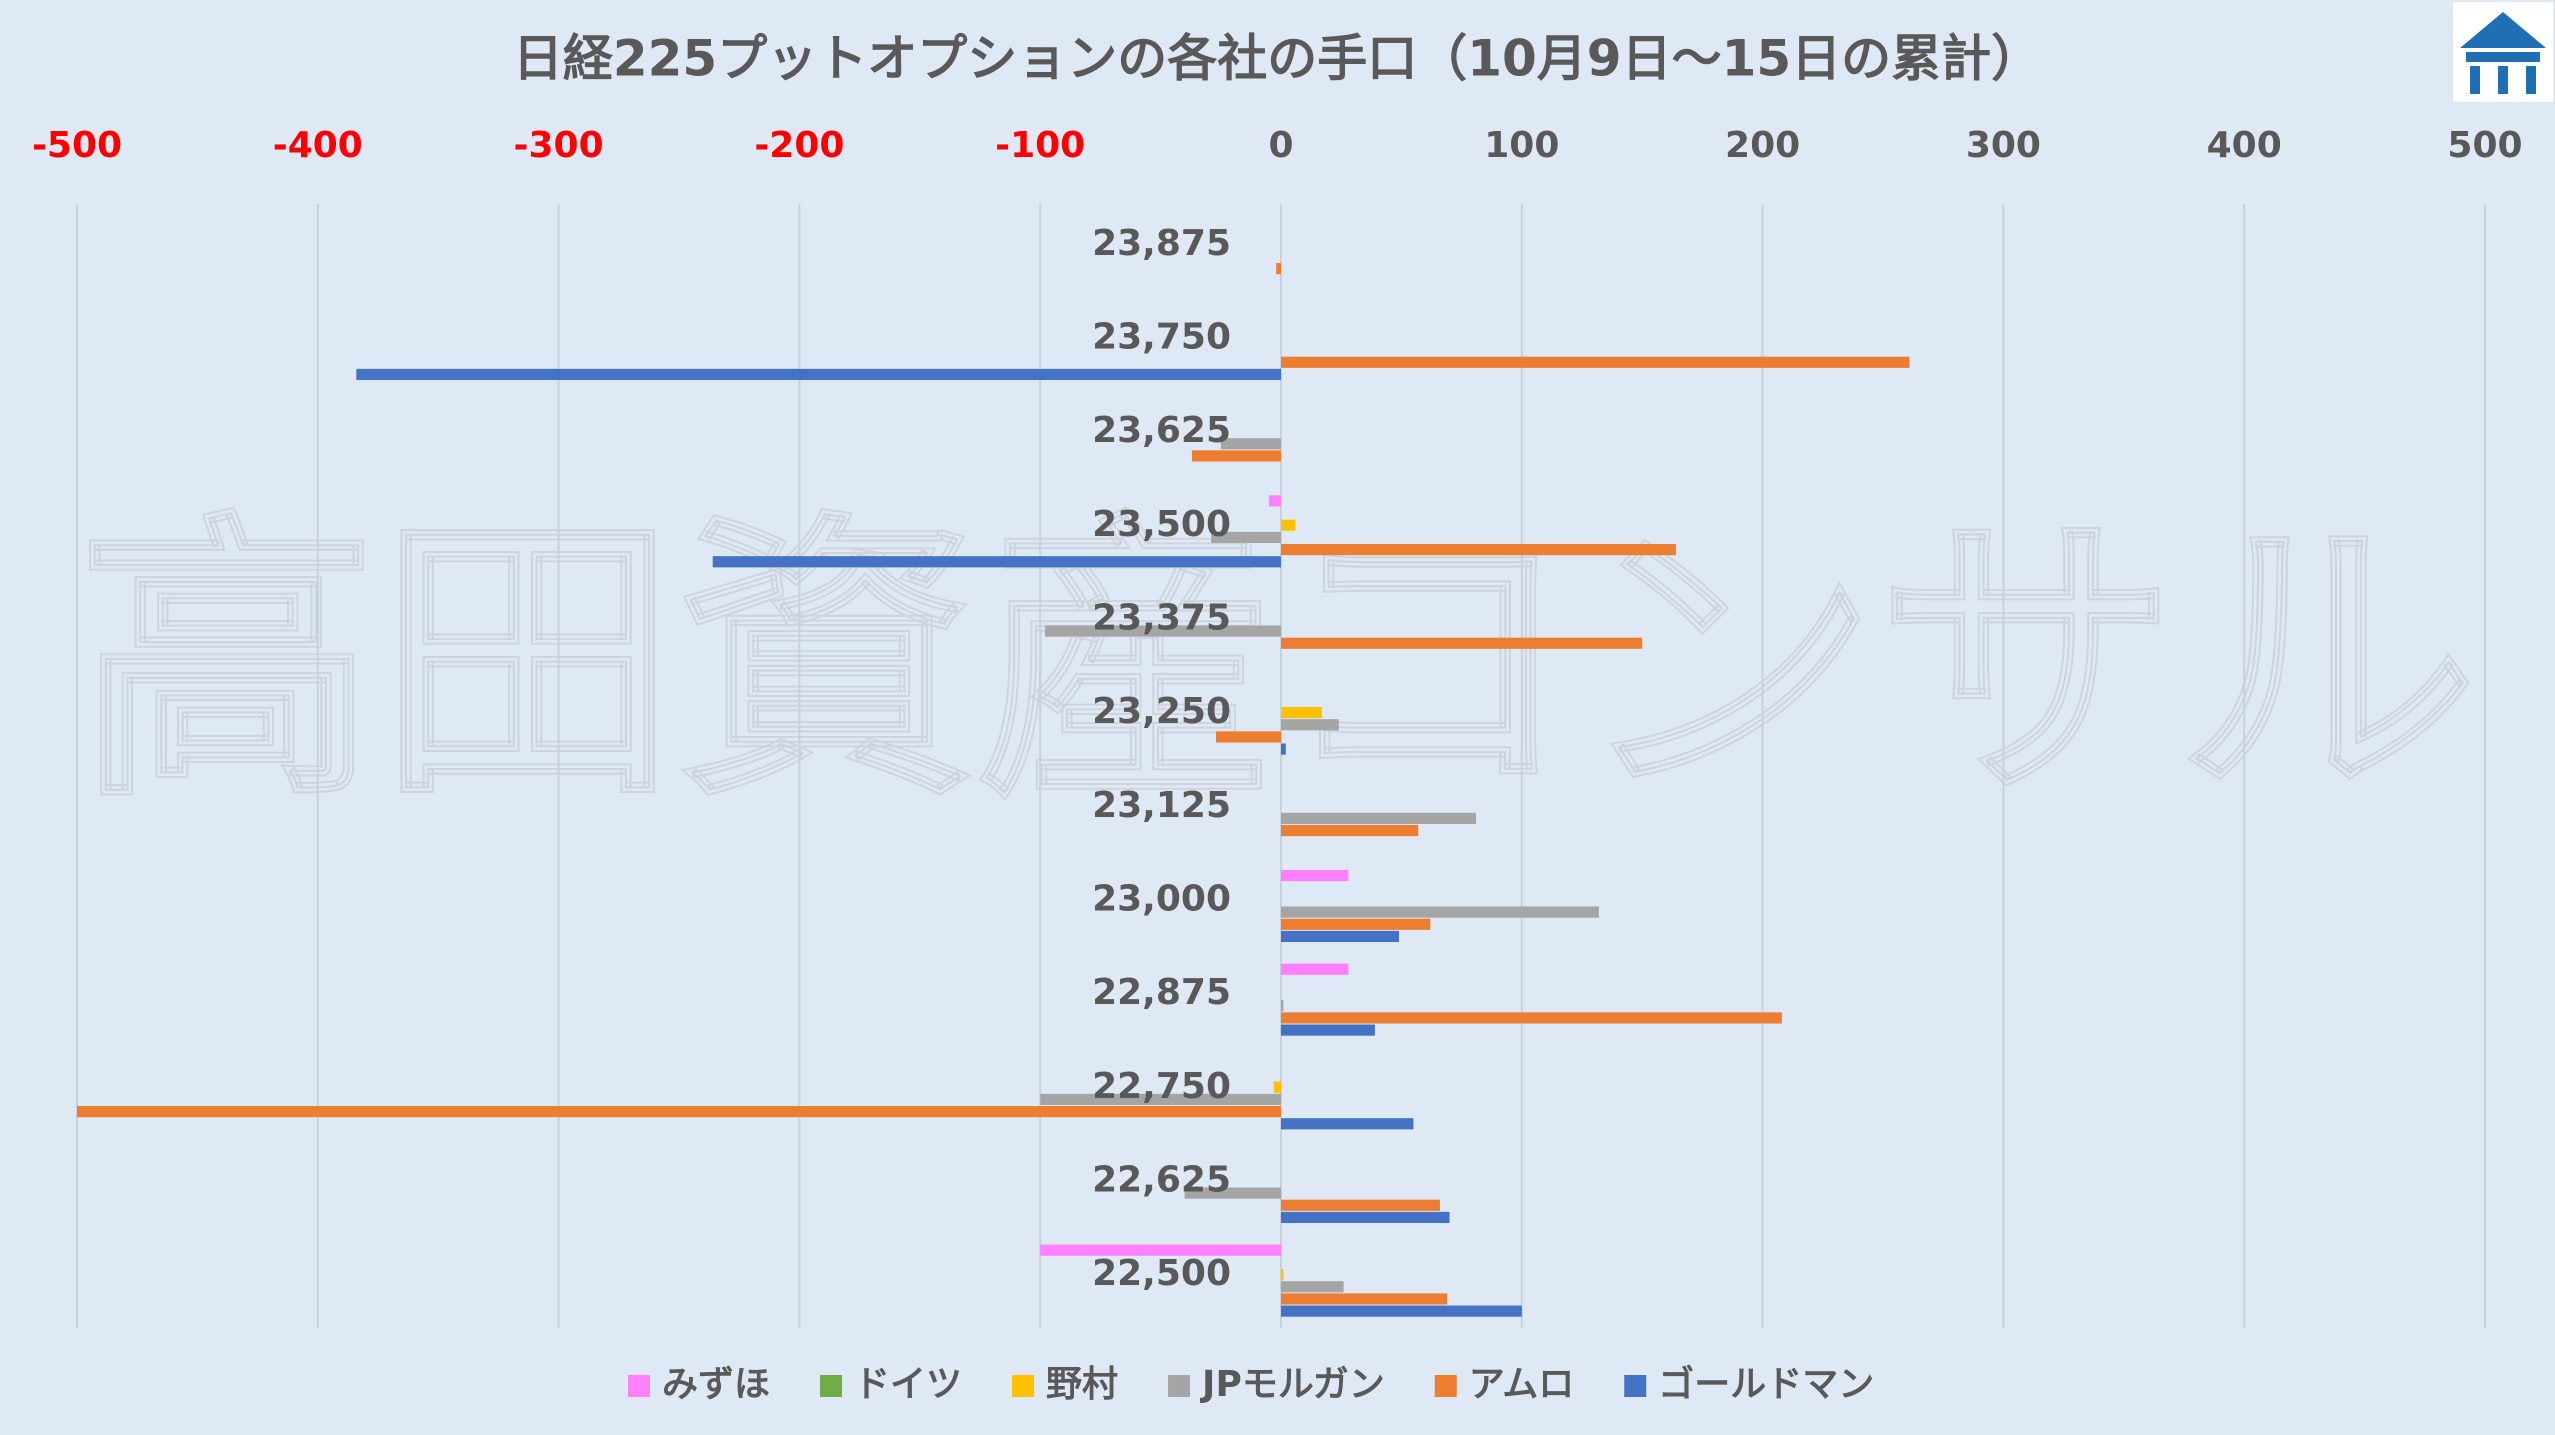 Image resolution: width=2555 pixels, height=1435 pixels. What do you see at coordinates (1161, 1086) in the screenshot?
I see `y-tick-label: 22,750` at bounding box center [1161, 1086].